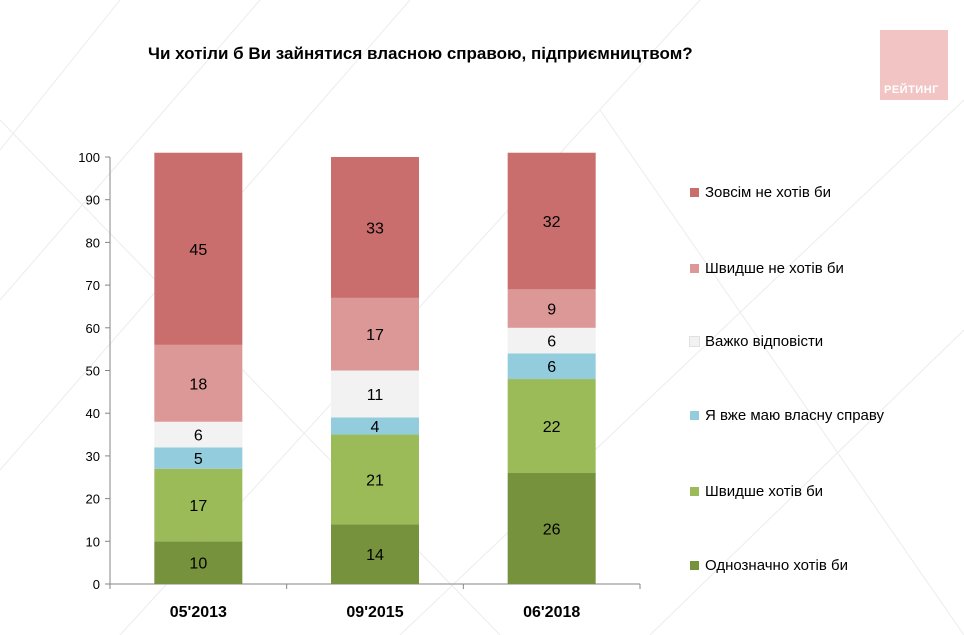  I want to click on y-tick-label: 100, so click(89, 157).